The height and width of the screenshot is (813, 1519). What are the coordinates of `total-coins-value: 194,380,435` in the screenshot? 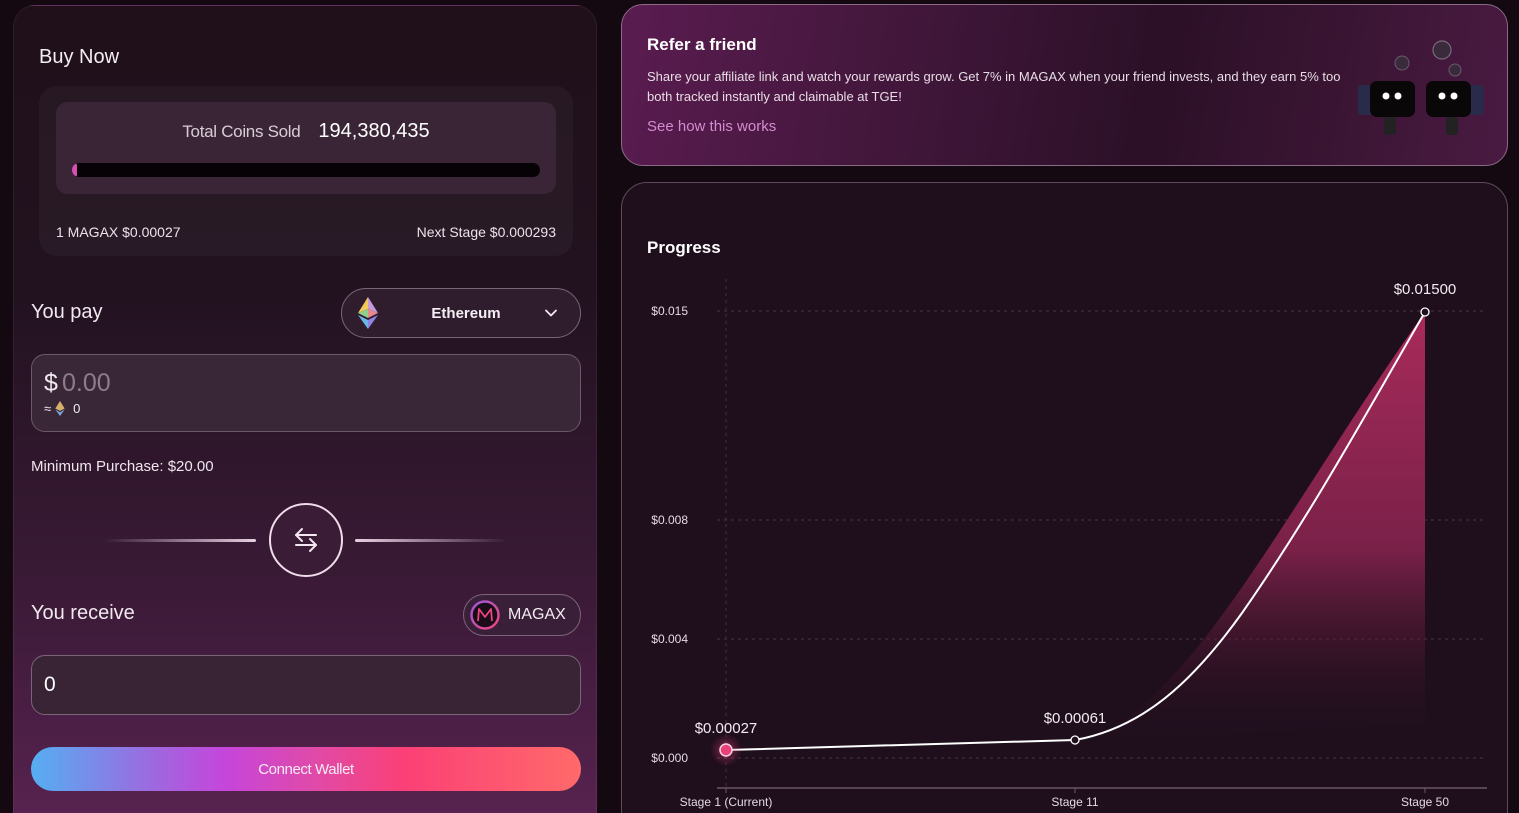 It's located at (374, 131).